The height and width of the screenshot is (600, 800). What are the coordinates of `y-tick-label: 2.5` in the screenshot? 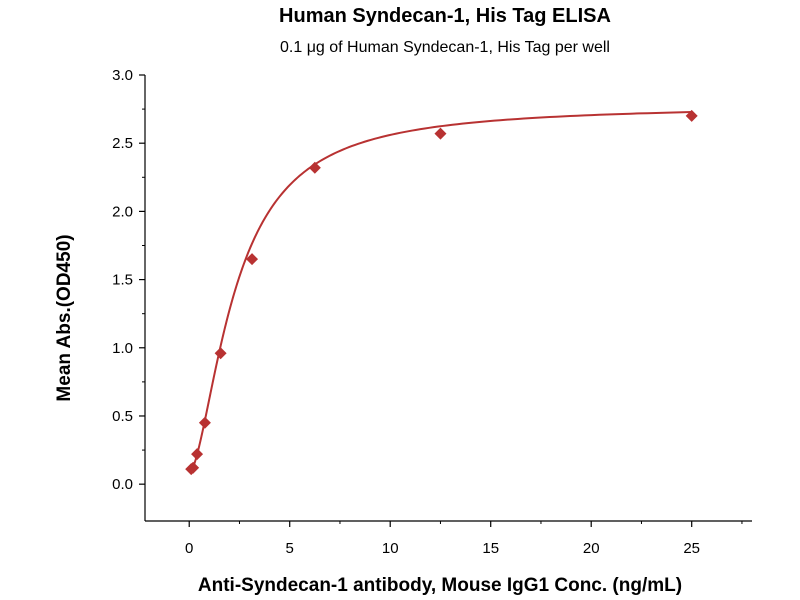 It's located at (122, 143).